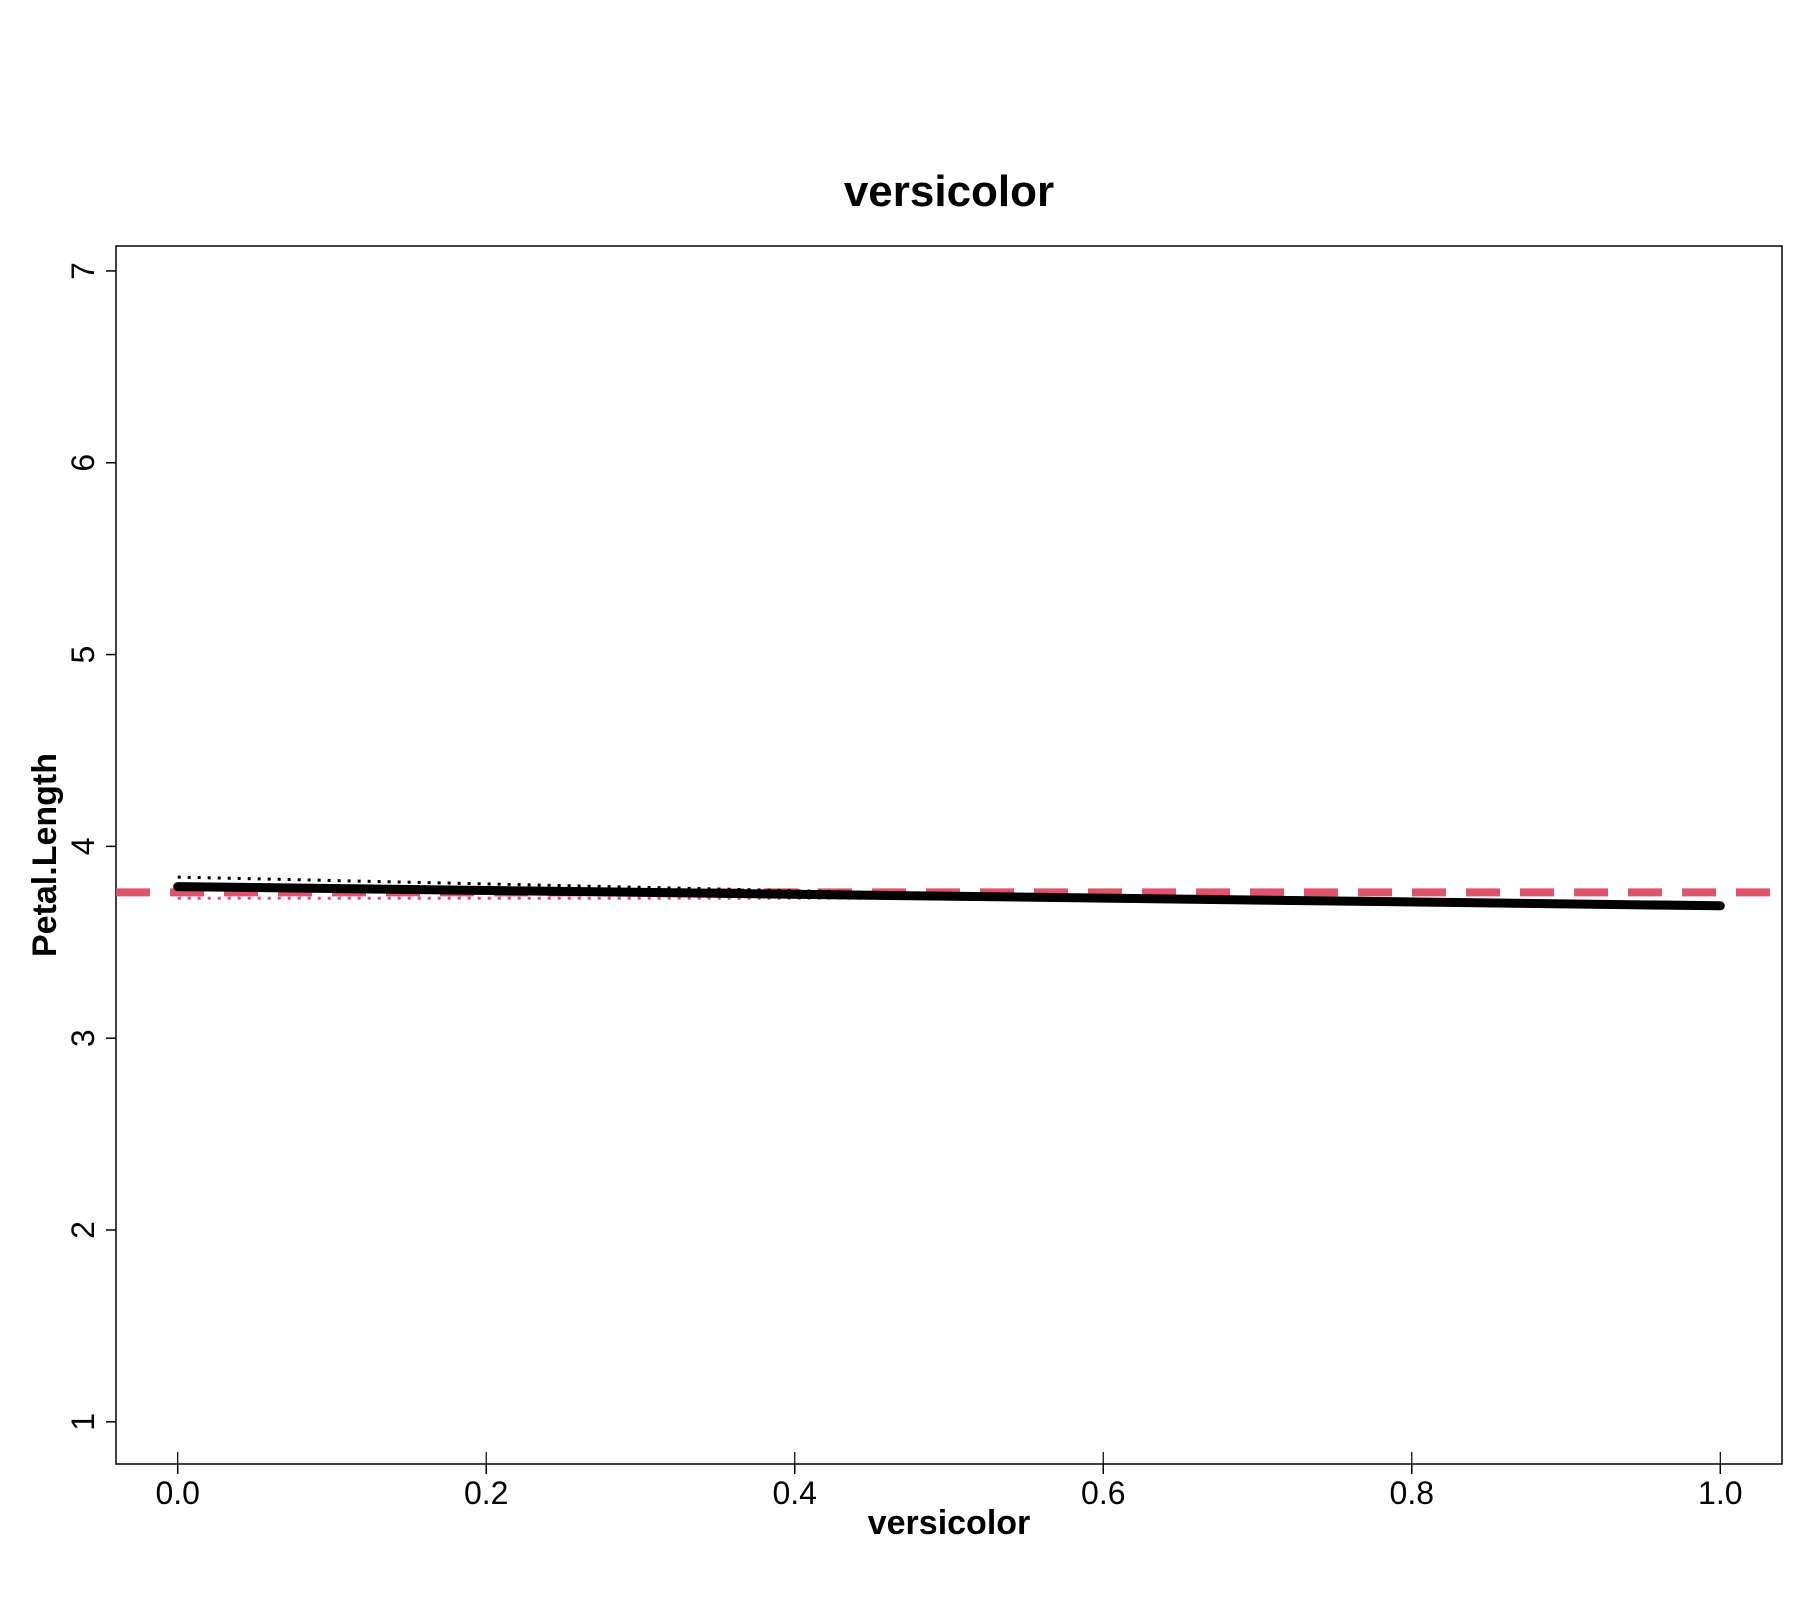 This screenshot has height=1600, width=1800. I want to click on x-tick-label-5: 1.0, so click(1720, 1493).